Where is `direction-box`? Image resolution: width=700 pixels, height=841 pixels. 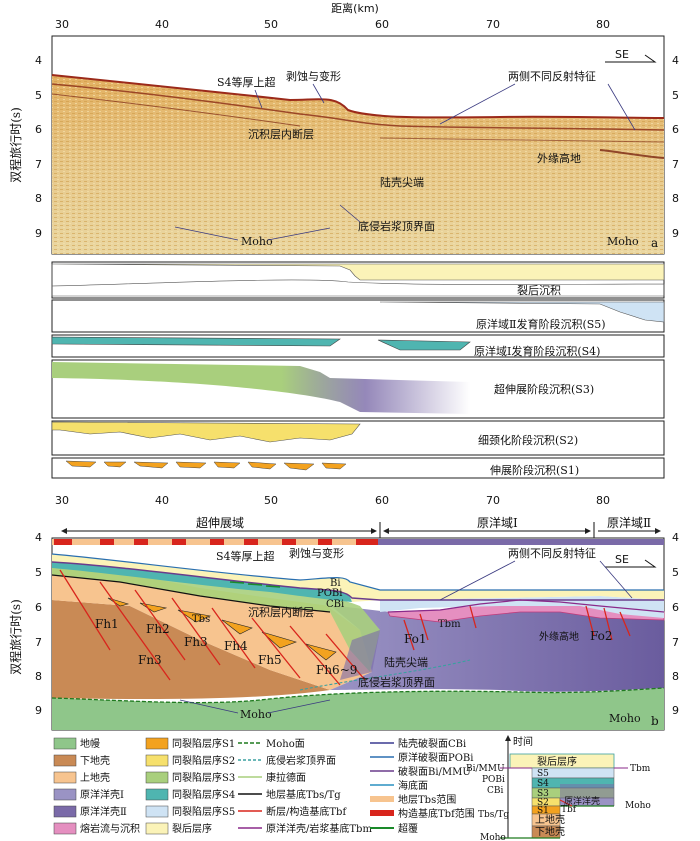 direction-box is located at coordinates (631, 54).